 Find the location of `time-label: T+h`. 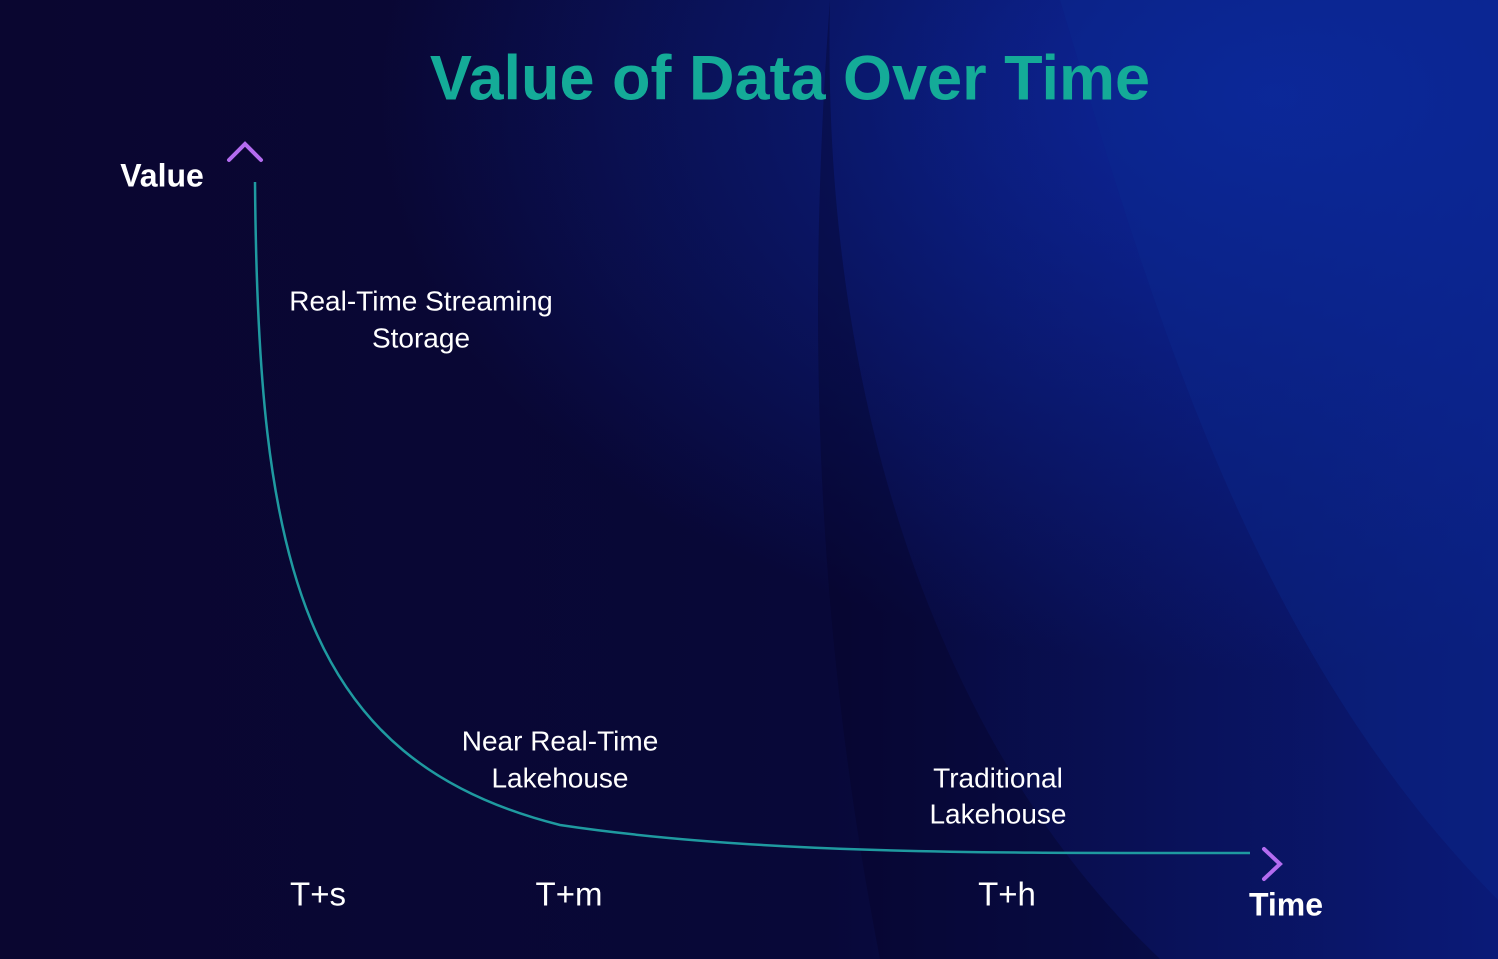

time-label: T+h is located at coordinates (1007, 894).